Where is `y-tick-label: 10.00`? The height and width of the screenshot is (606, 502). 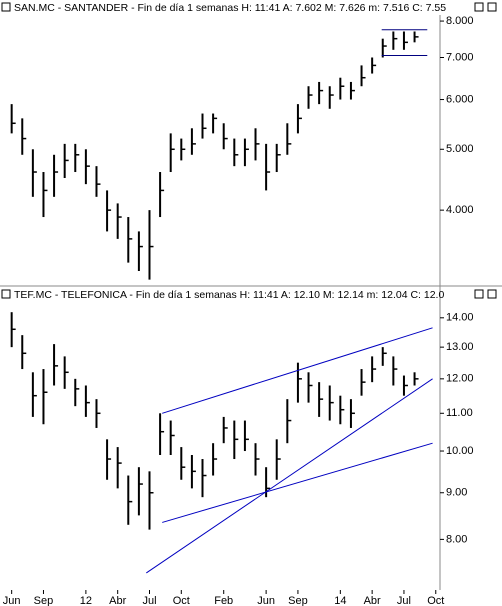 y-tick-label: 10.00 is located at coordinates (460, 451).